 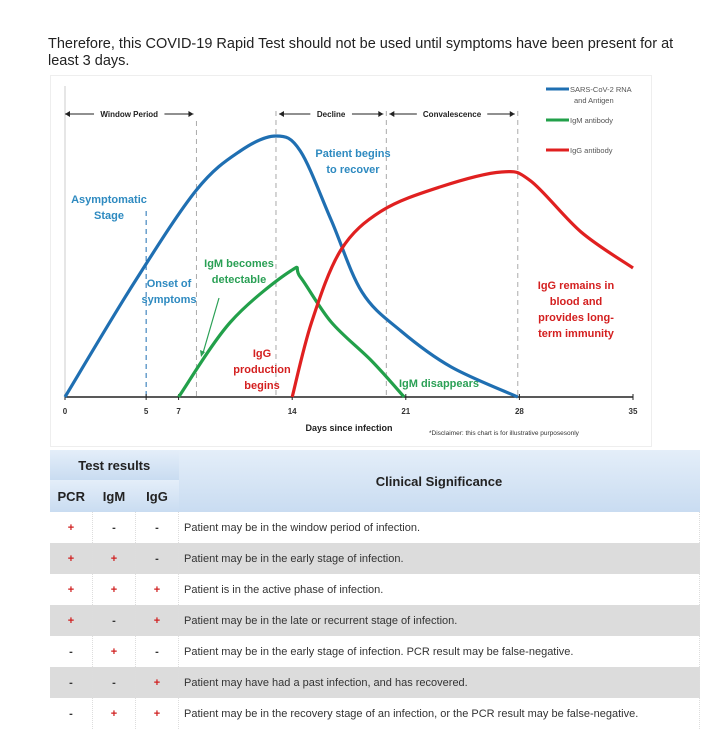 I want to click on annotation-onset: symptoms, so click(x=168, y=300).